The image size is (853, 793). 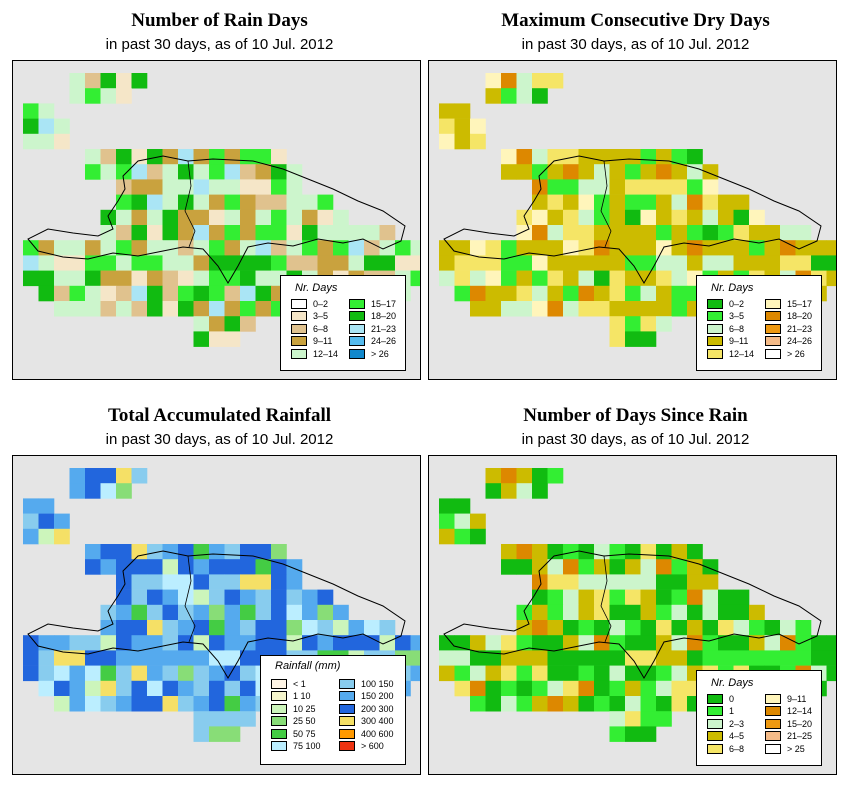 I want to click on legend-label: 6–8, so click(x=321, y=328).